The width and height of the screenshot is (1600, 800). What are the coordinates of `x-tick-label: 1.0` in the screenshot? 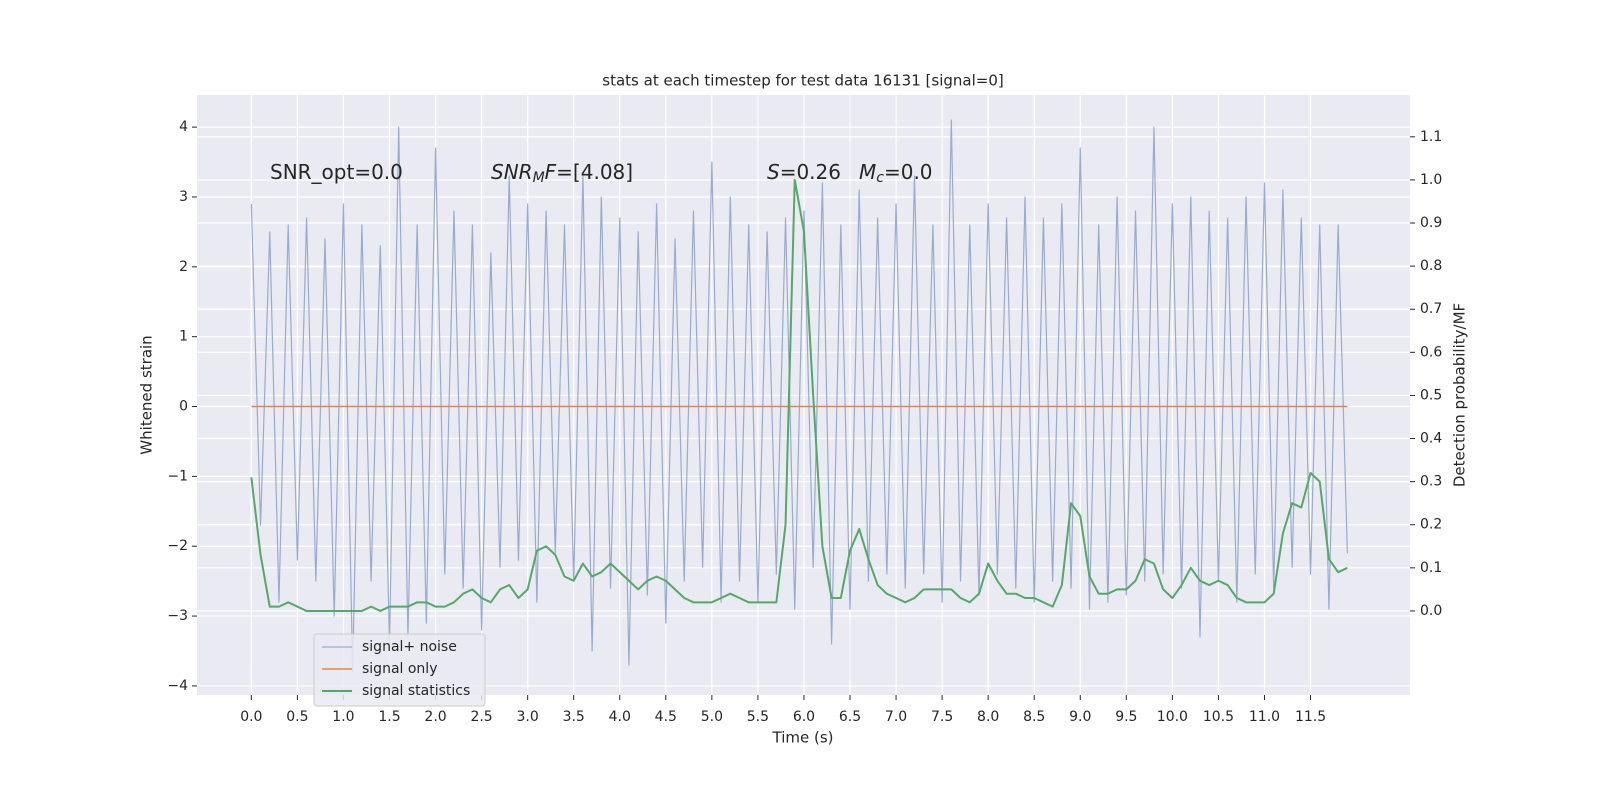 It's located at (343, 717).